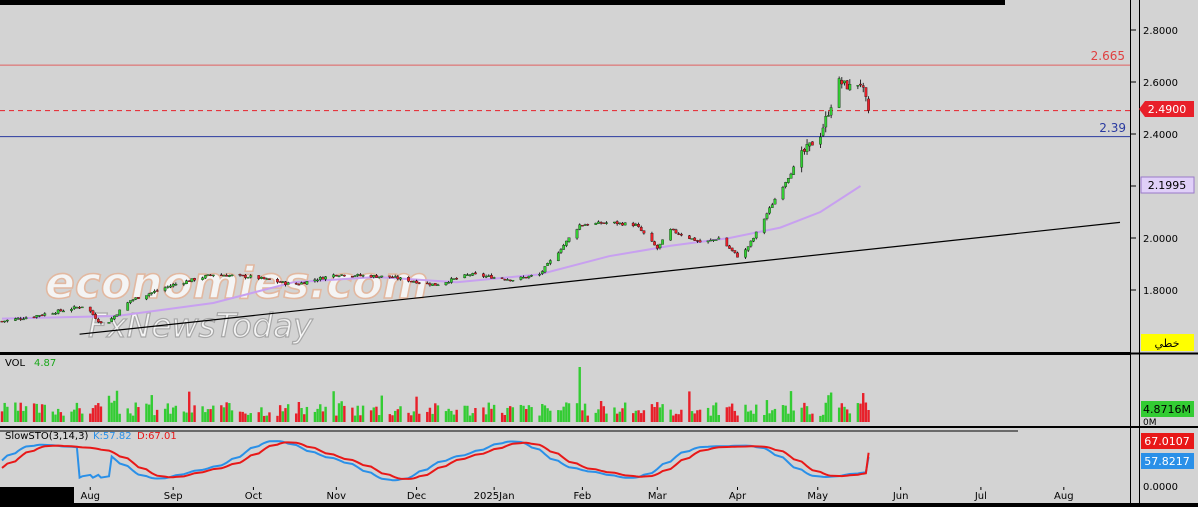 This screenshot has width=1198, height=507. Describe the element at coordinates (200, 325) in the screenshot. I see `watermark-fxnewstoday: FxNewsToday` at that location.